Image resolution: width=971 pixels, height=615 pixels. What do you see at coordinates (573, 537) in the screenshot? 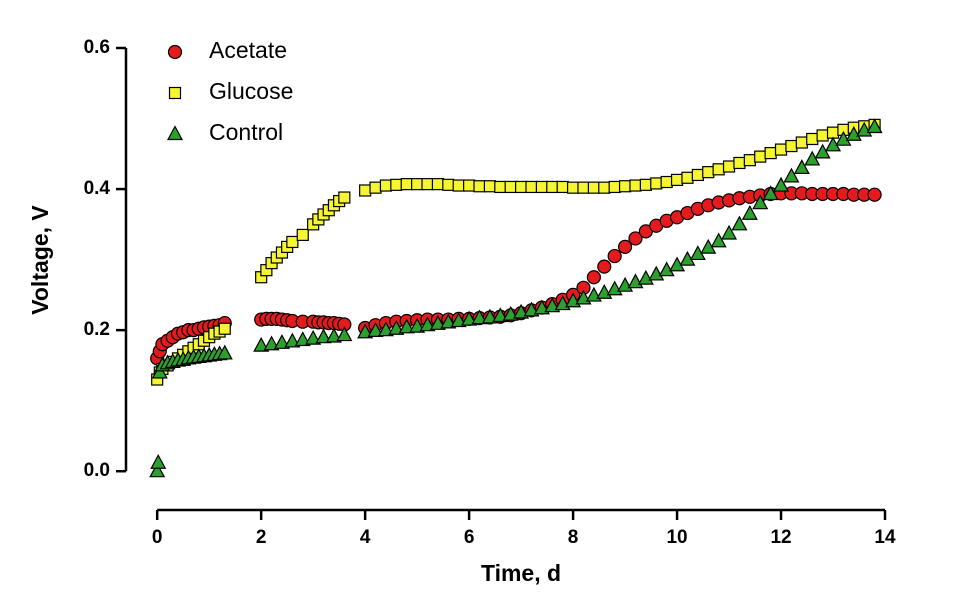
I see `x-tick-label: 8` at bounding box center [573, 537].